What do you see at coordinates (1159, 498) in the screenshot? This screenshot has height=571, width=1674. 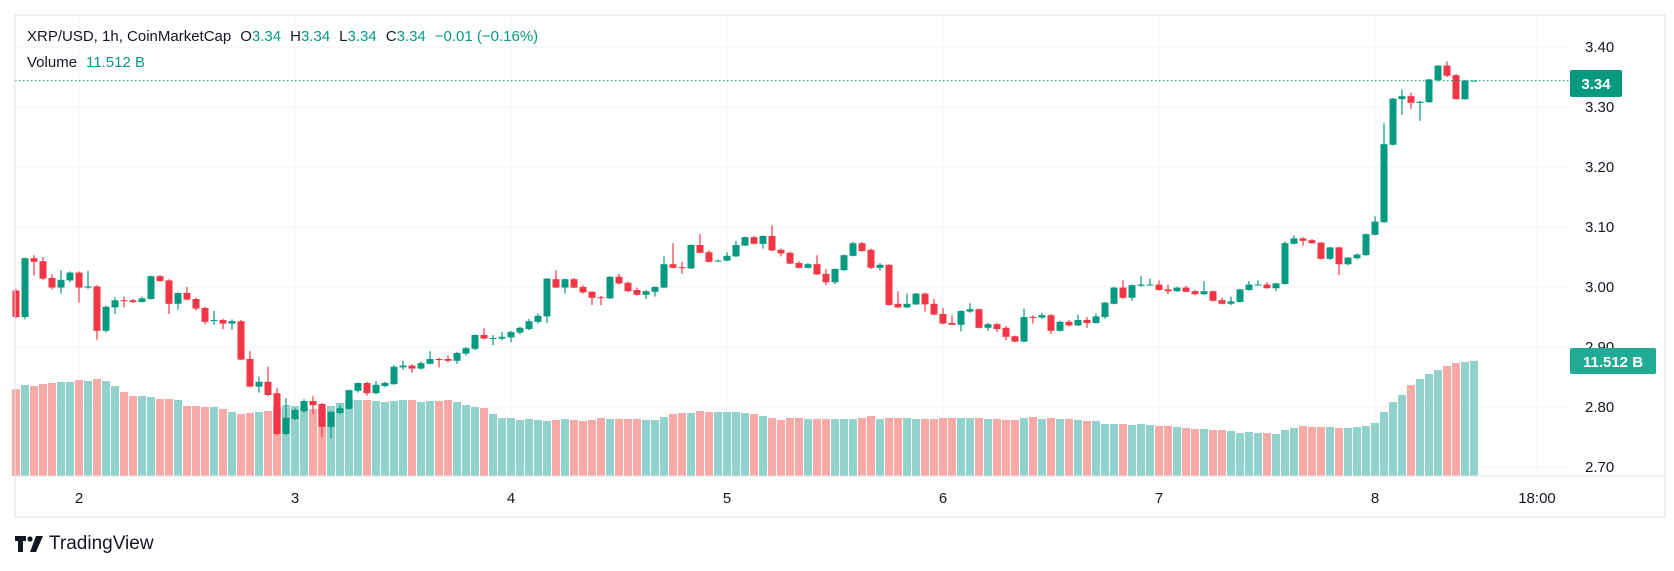 I see `x-tick-label: 7` at bounding box center [1159, 498].